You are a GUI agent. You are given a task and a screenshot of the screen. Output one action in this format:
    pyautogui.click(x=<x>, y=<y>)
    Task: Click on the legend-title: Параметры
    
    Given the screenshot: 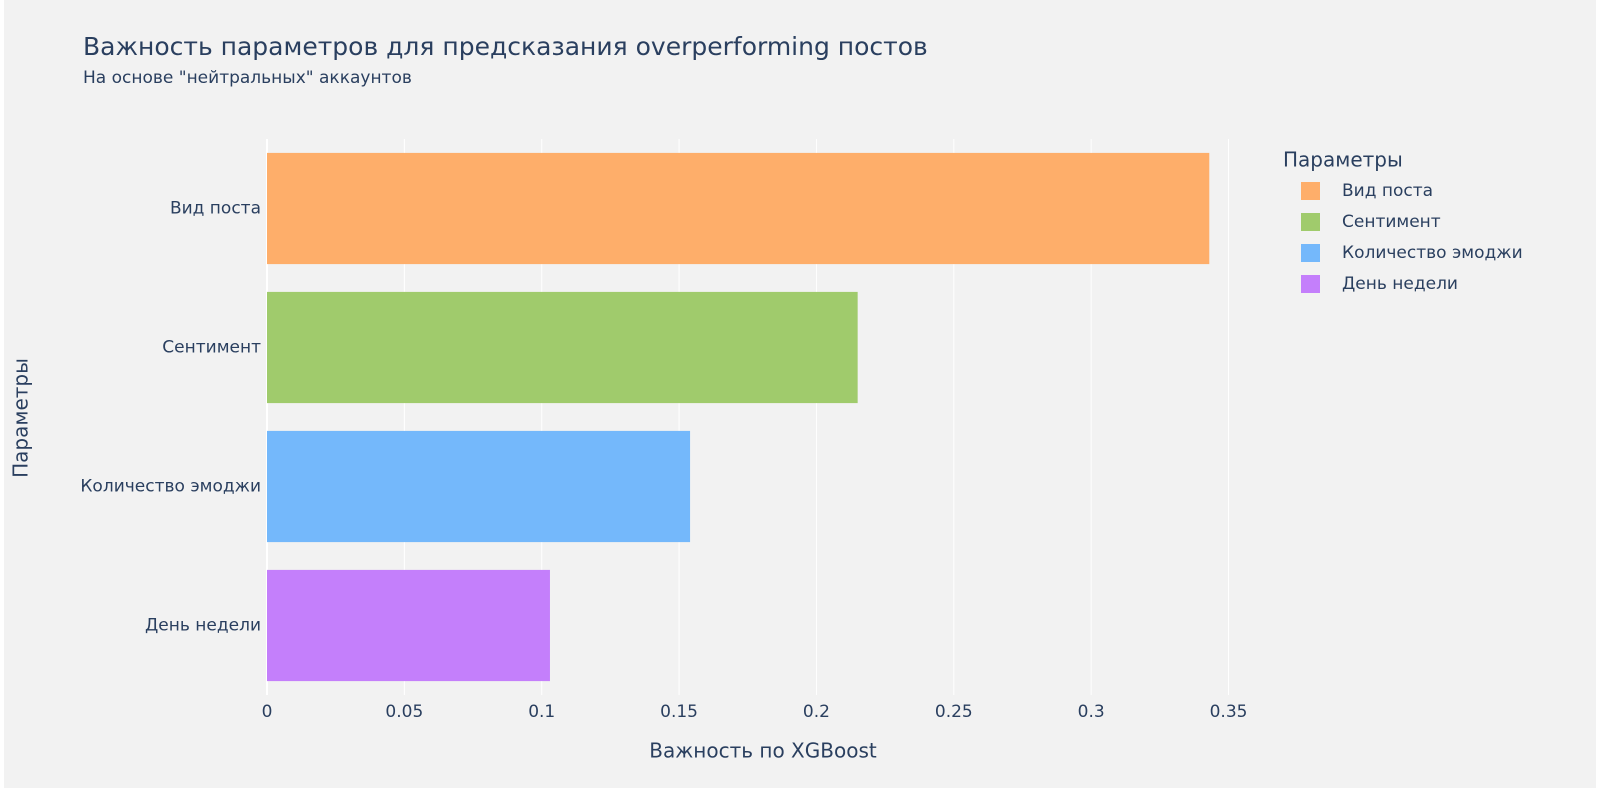 What is the action you would take?
    pyautogui.click(x=1343, y=160)
    